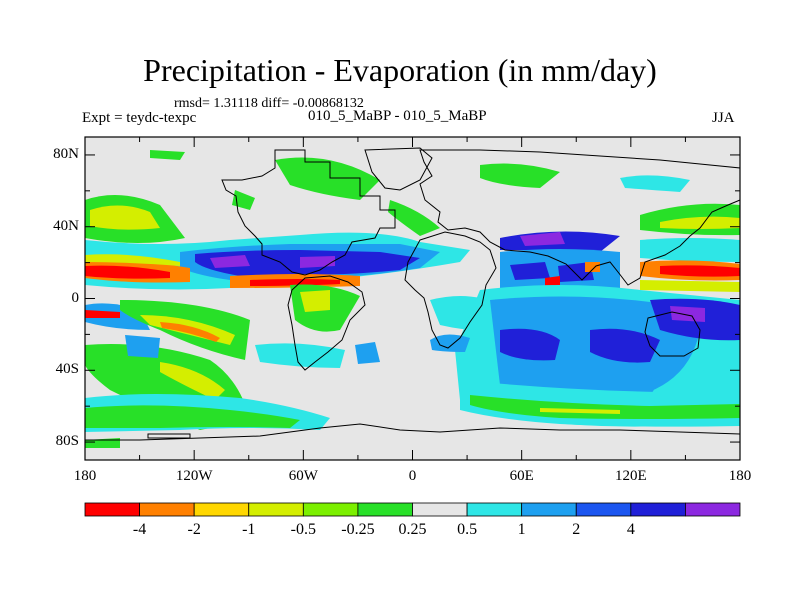 The width and height of the screenshot is (800, 600). I want to click on lat-label: 80S, so click(67, 441).